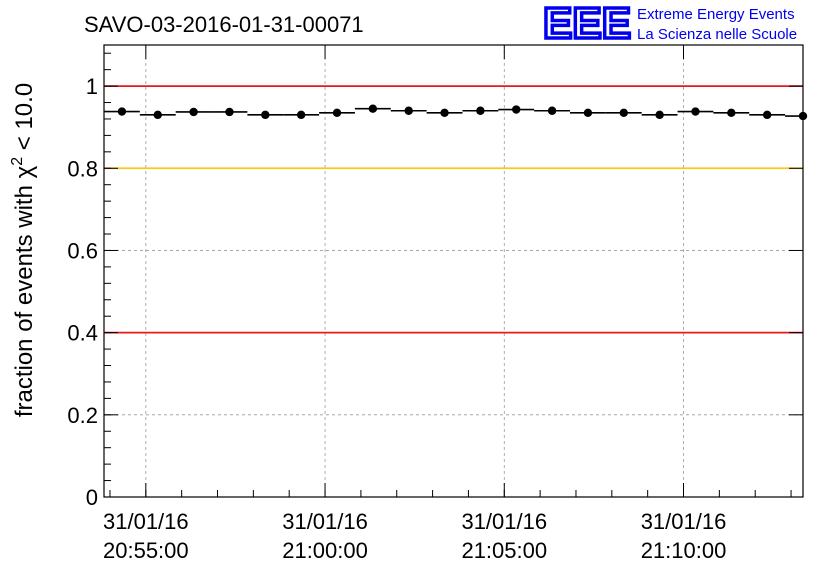  I want to click on x-tick-label-time: 21:00:00, so click(325, 550).